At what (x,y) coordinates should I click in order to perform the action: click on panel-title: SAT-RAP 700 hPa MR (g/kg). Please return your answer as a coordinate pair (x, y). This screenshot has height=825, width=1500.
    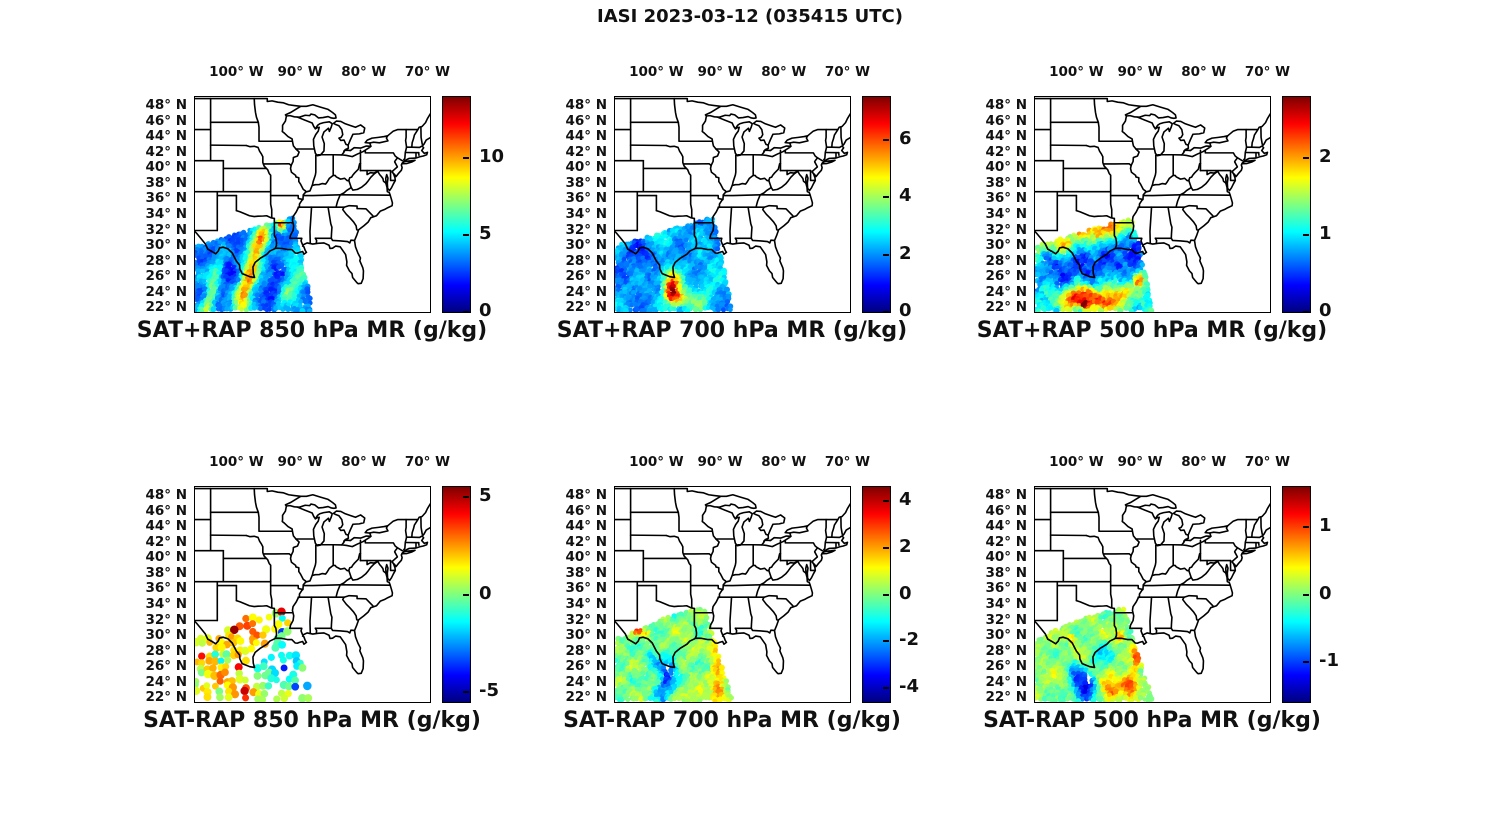
    Looking at the image, I should click on (732, 720).